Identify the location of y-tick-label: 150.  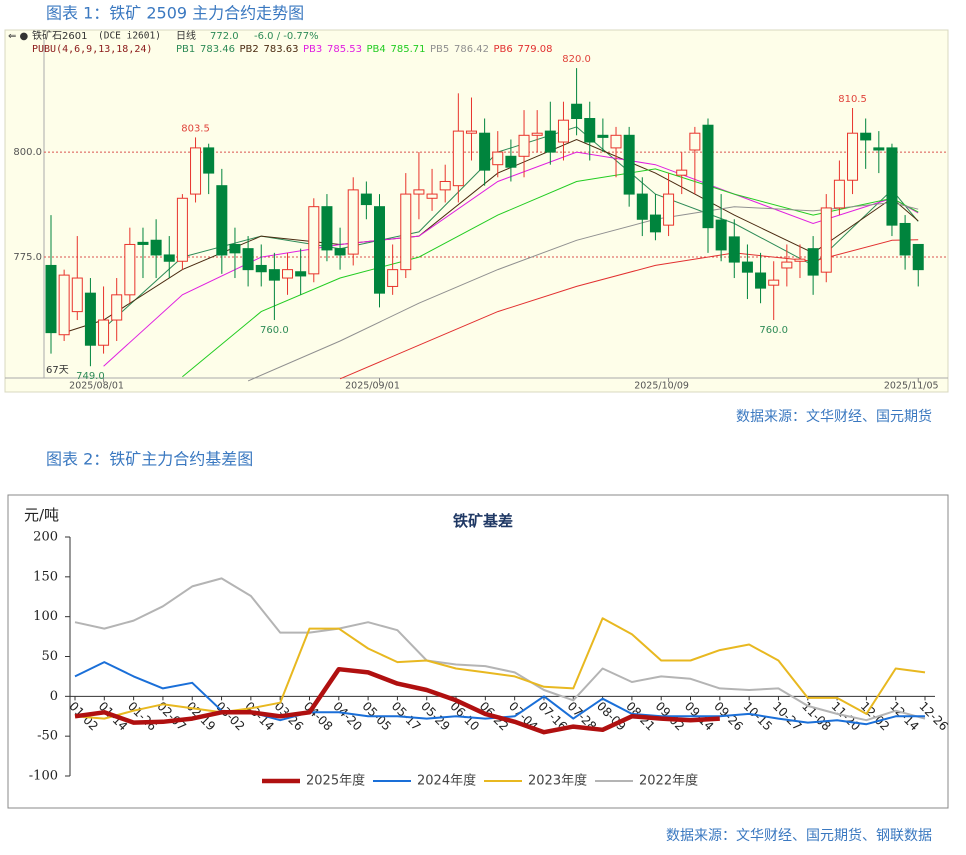
(45, 576).